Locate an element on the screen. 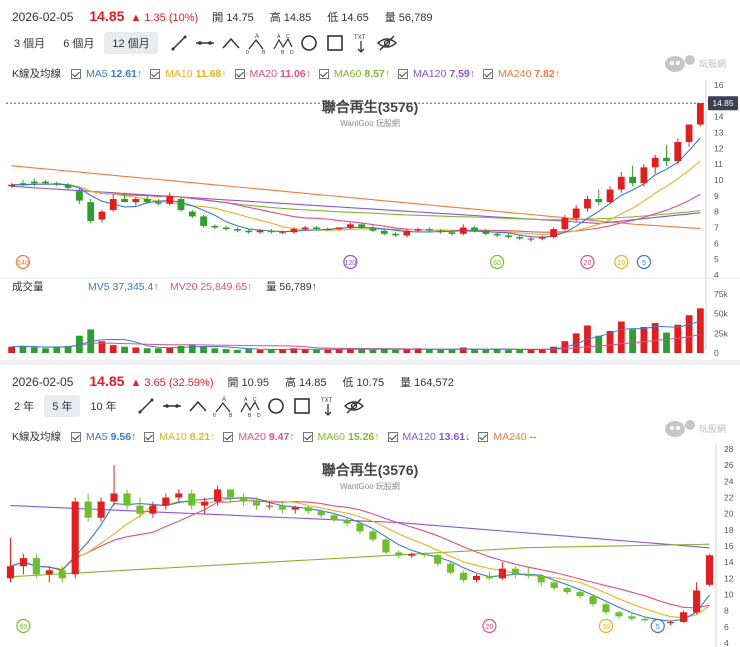  ma-cross-marker-label: 20 is located at coordinates (490, 627).